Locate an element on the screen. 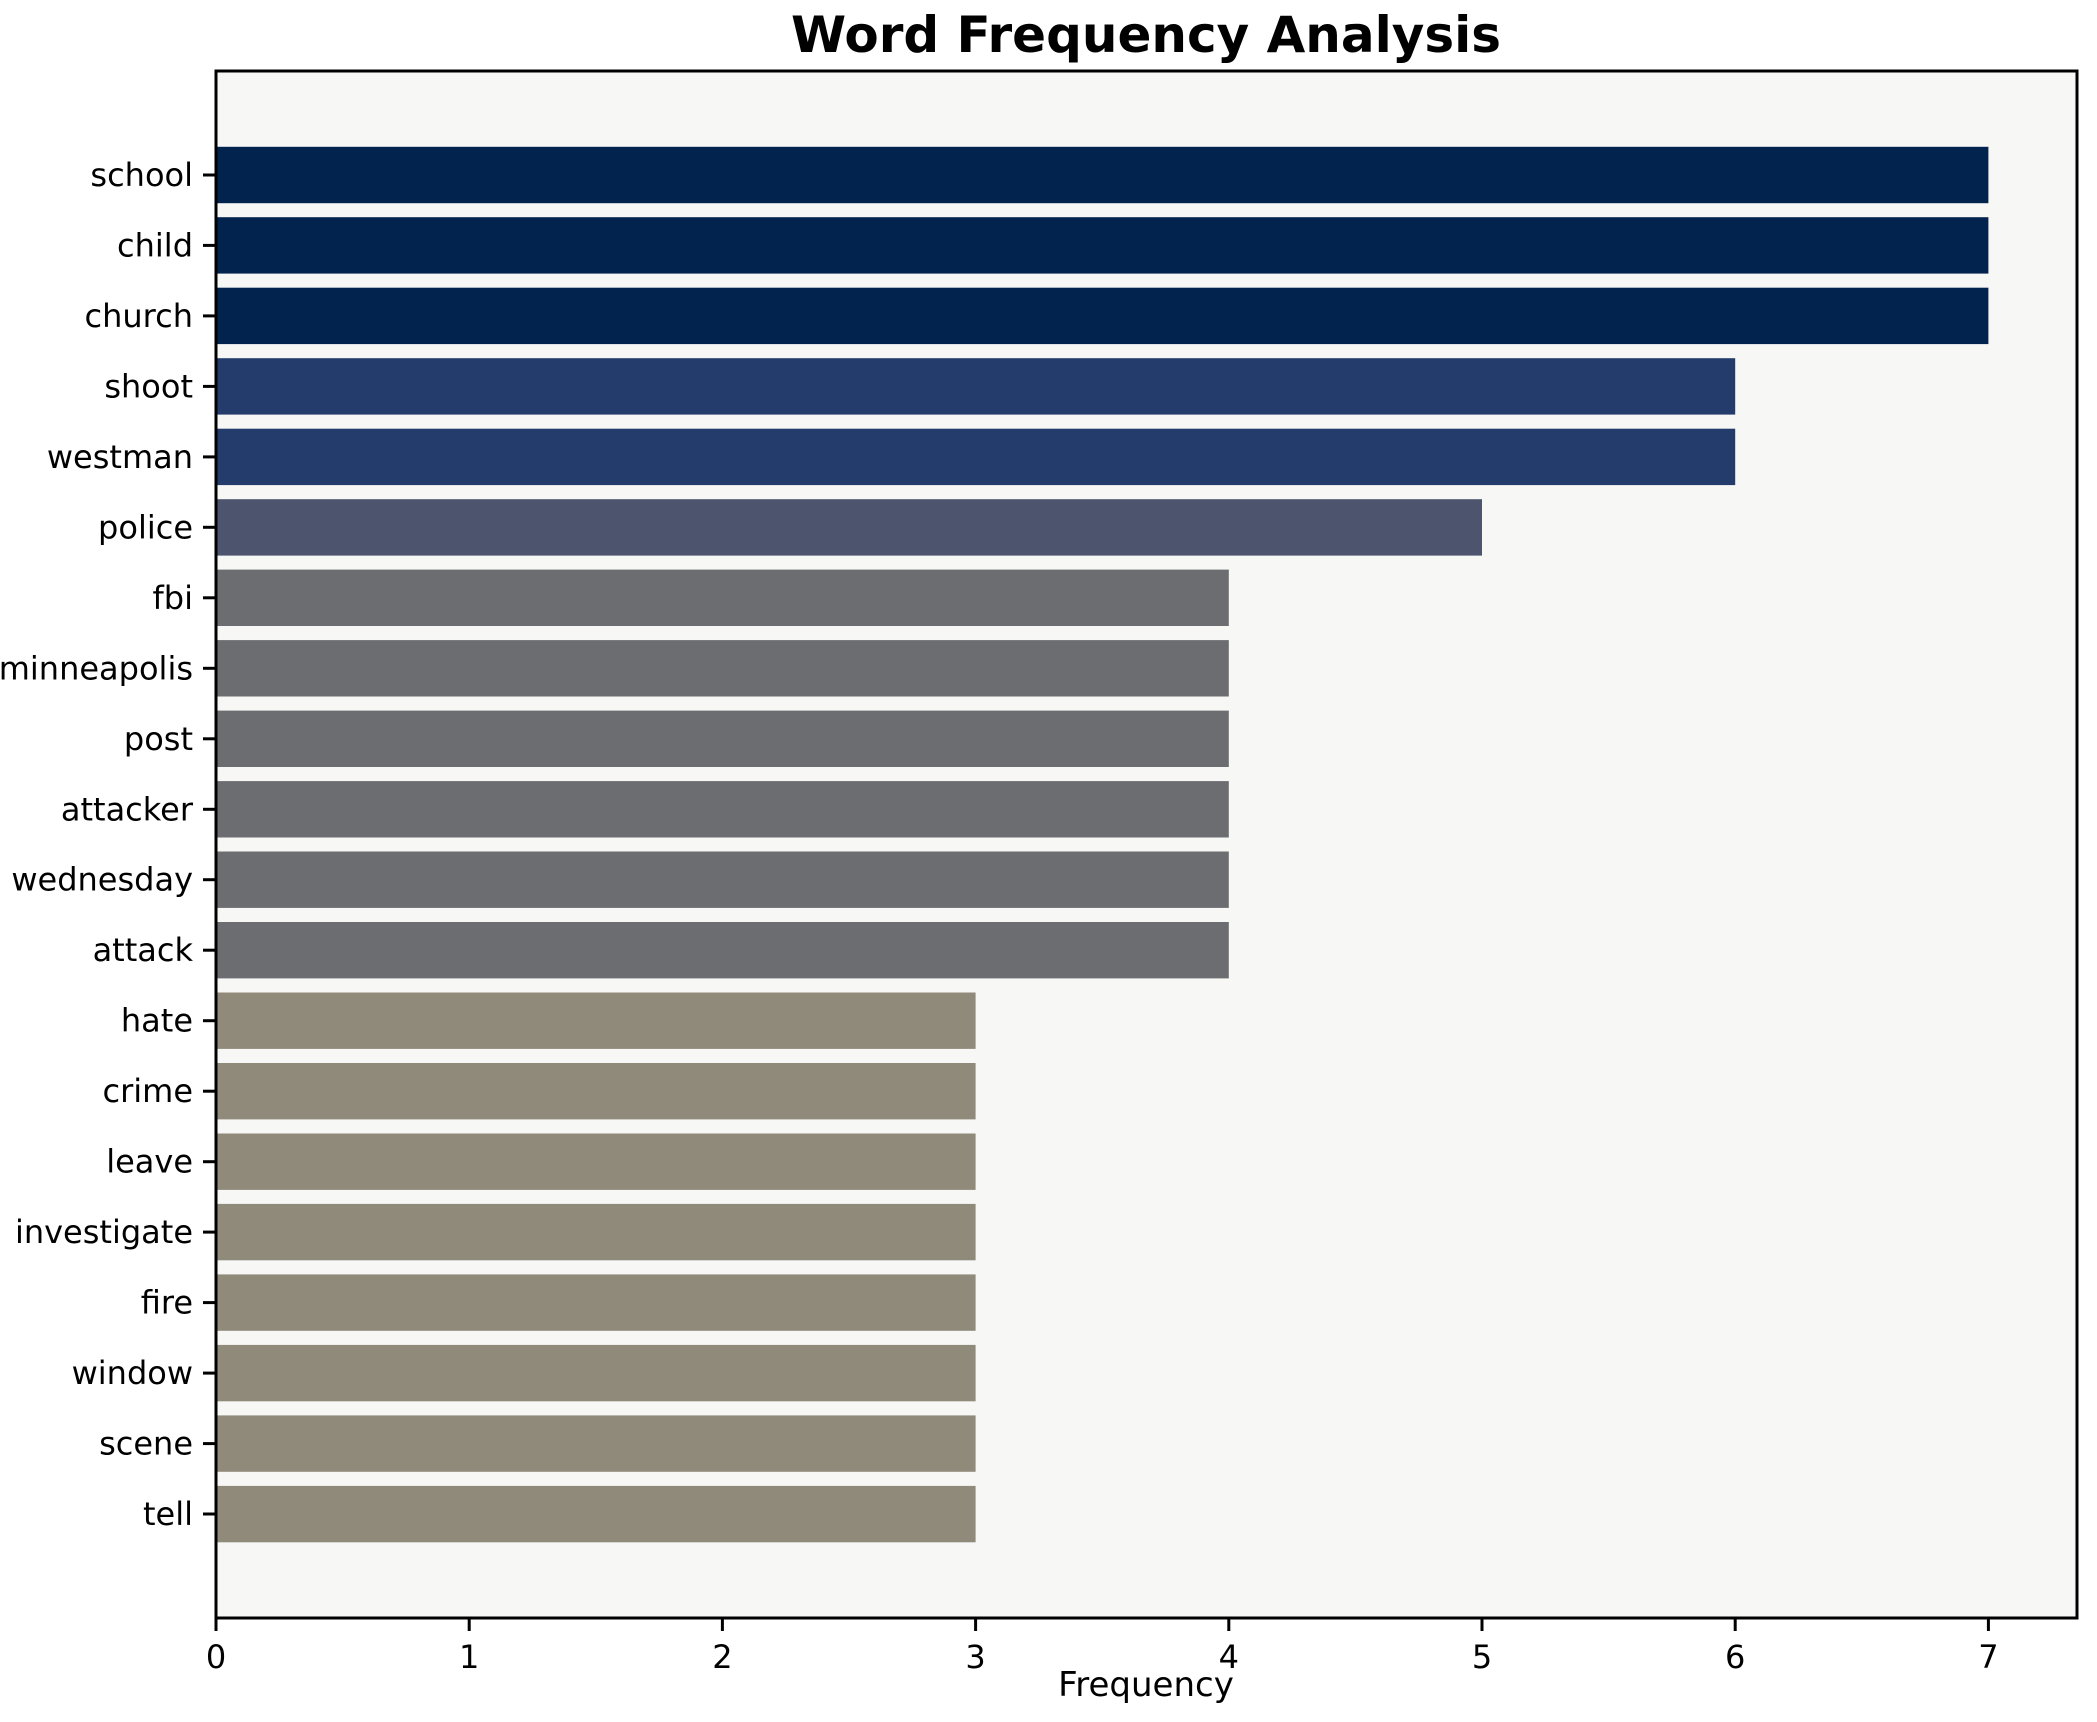 Image resolution: width=2097 pixels, height=1722 pixels. bar-window is located at coordinates (596, 1373).